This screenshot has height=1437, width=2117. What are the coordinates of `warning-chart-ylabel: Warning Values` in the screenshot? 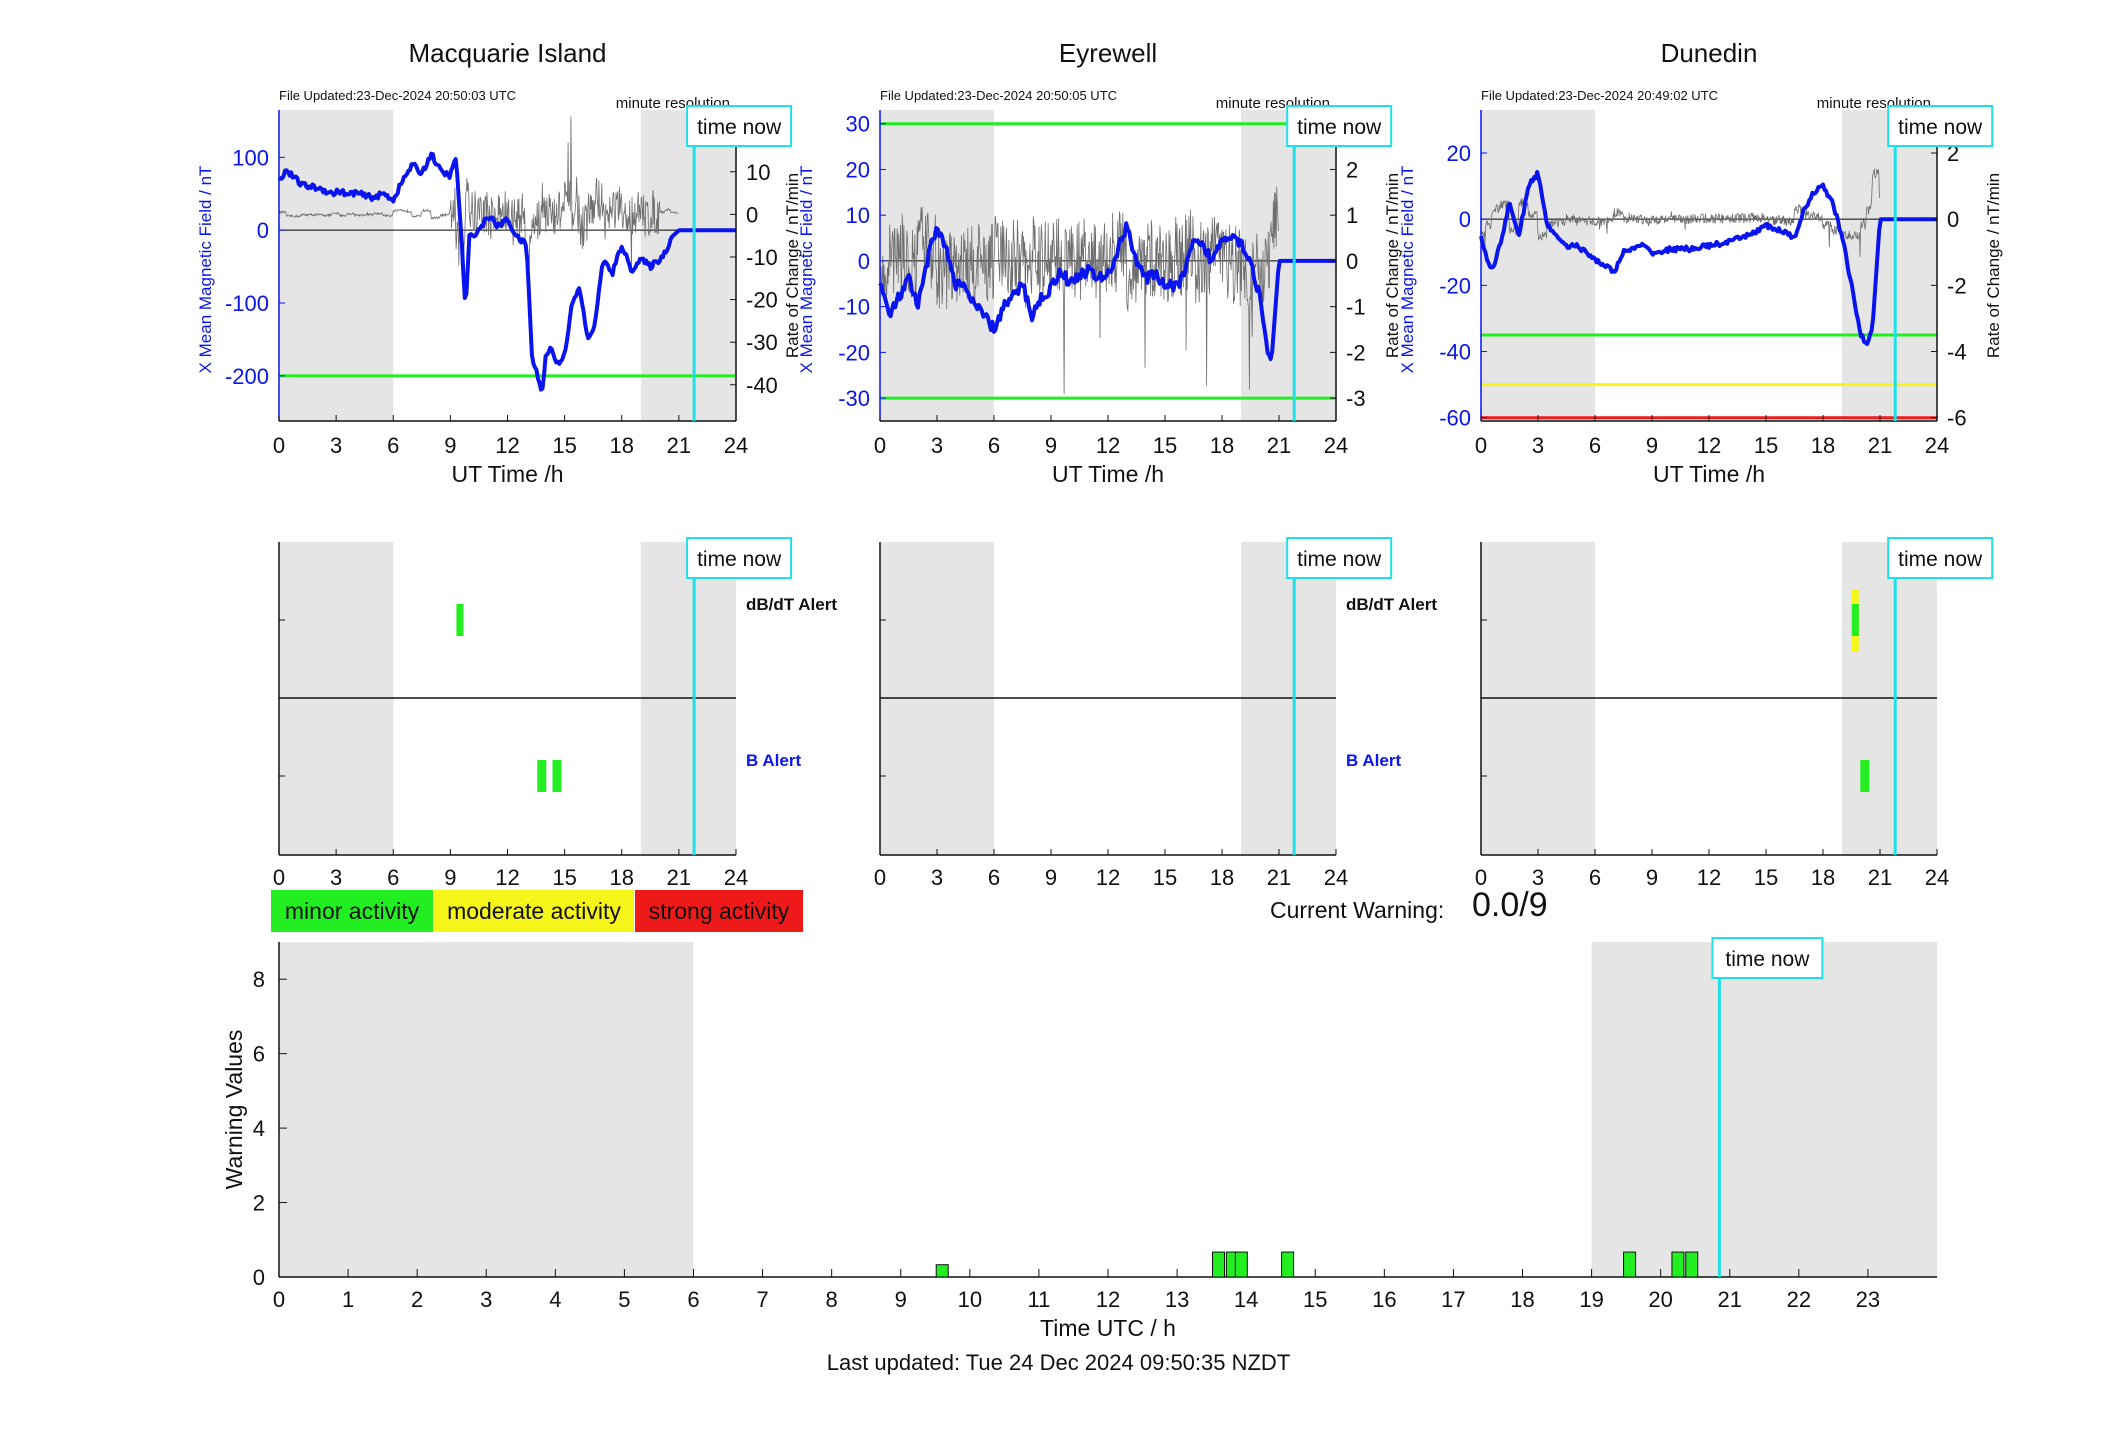 It's located at (234, 1110).